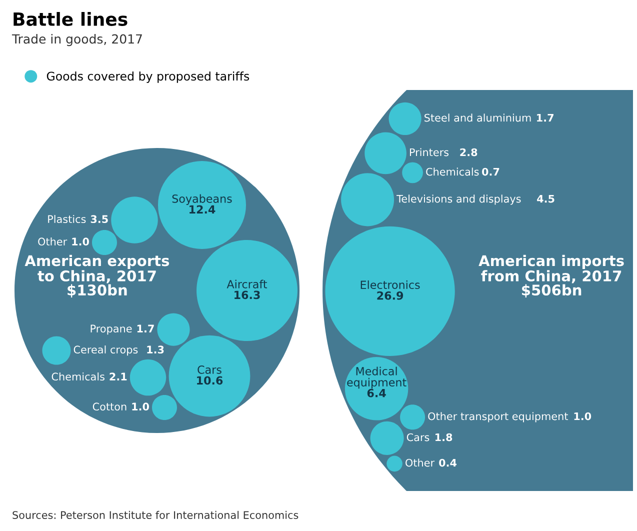  Describe the element at coordinates (71, 19) in the screenshot. I see `text: Battle lines` at that location.